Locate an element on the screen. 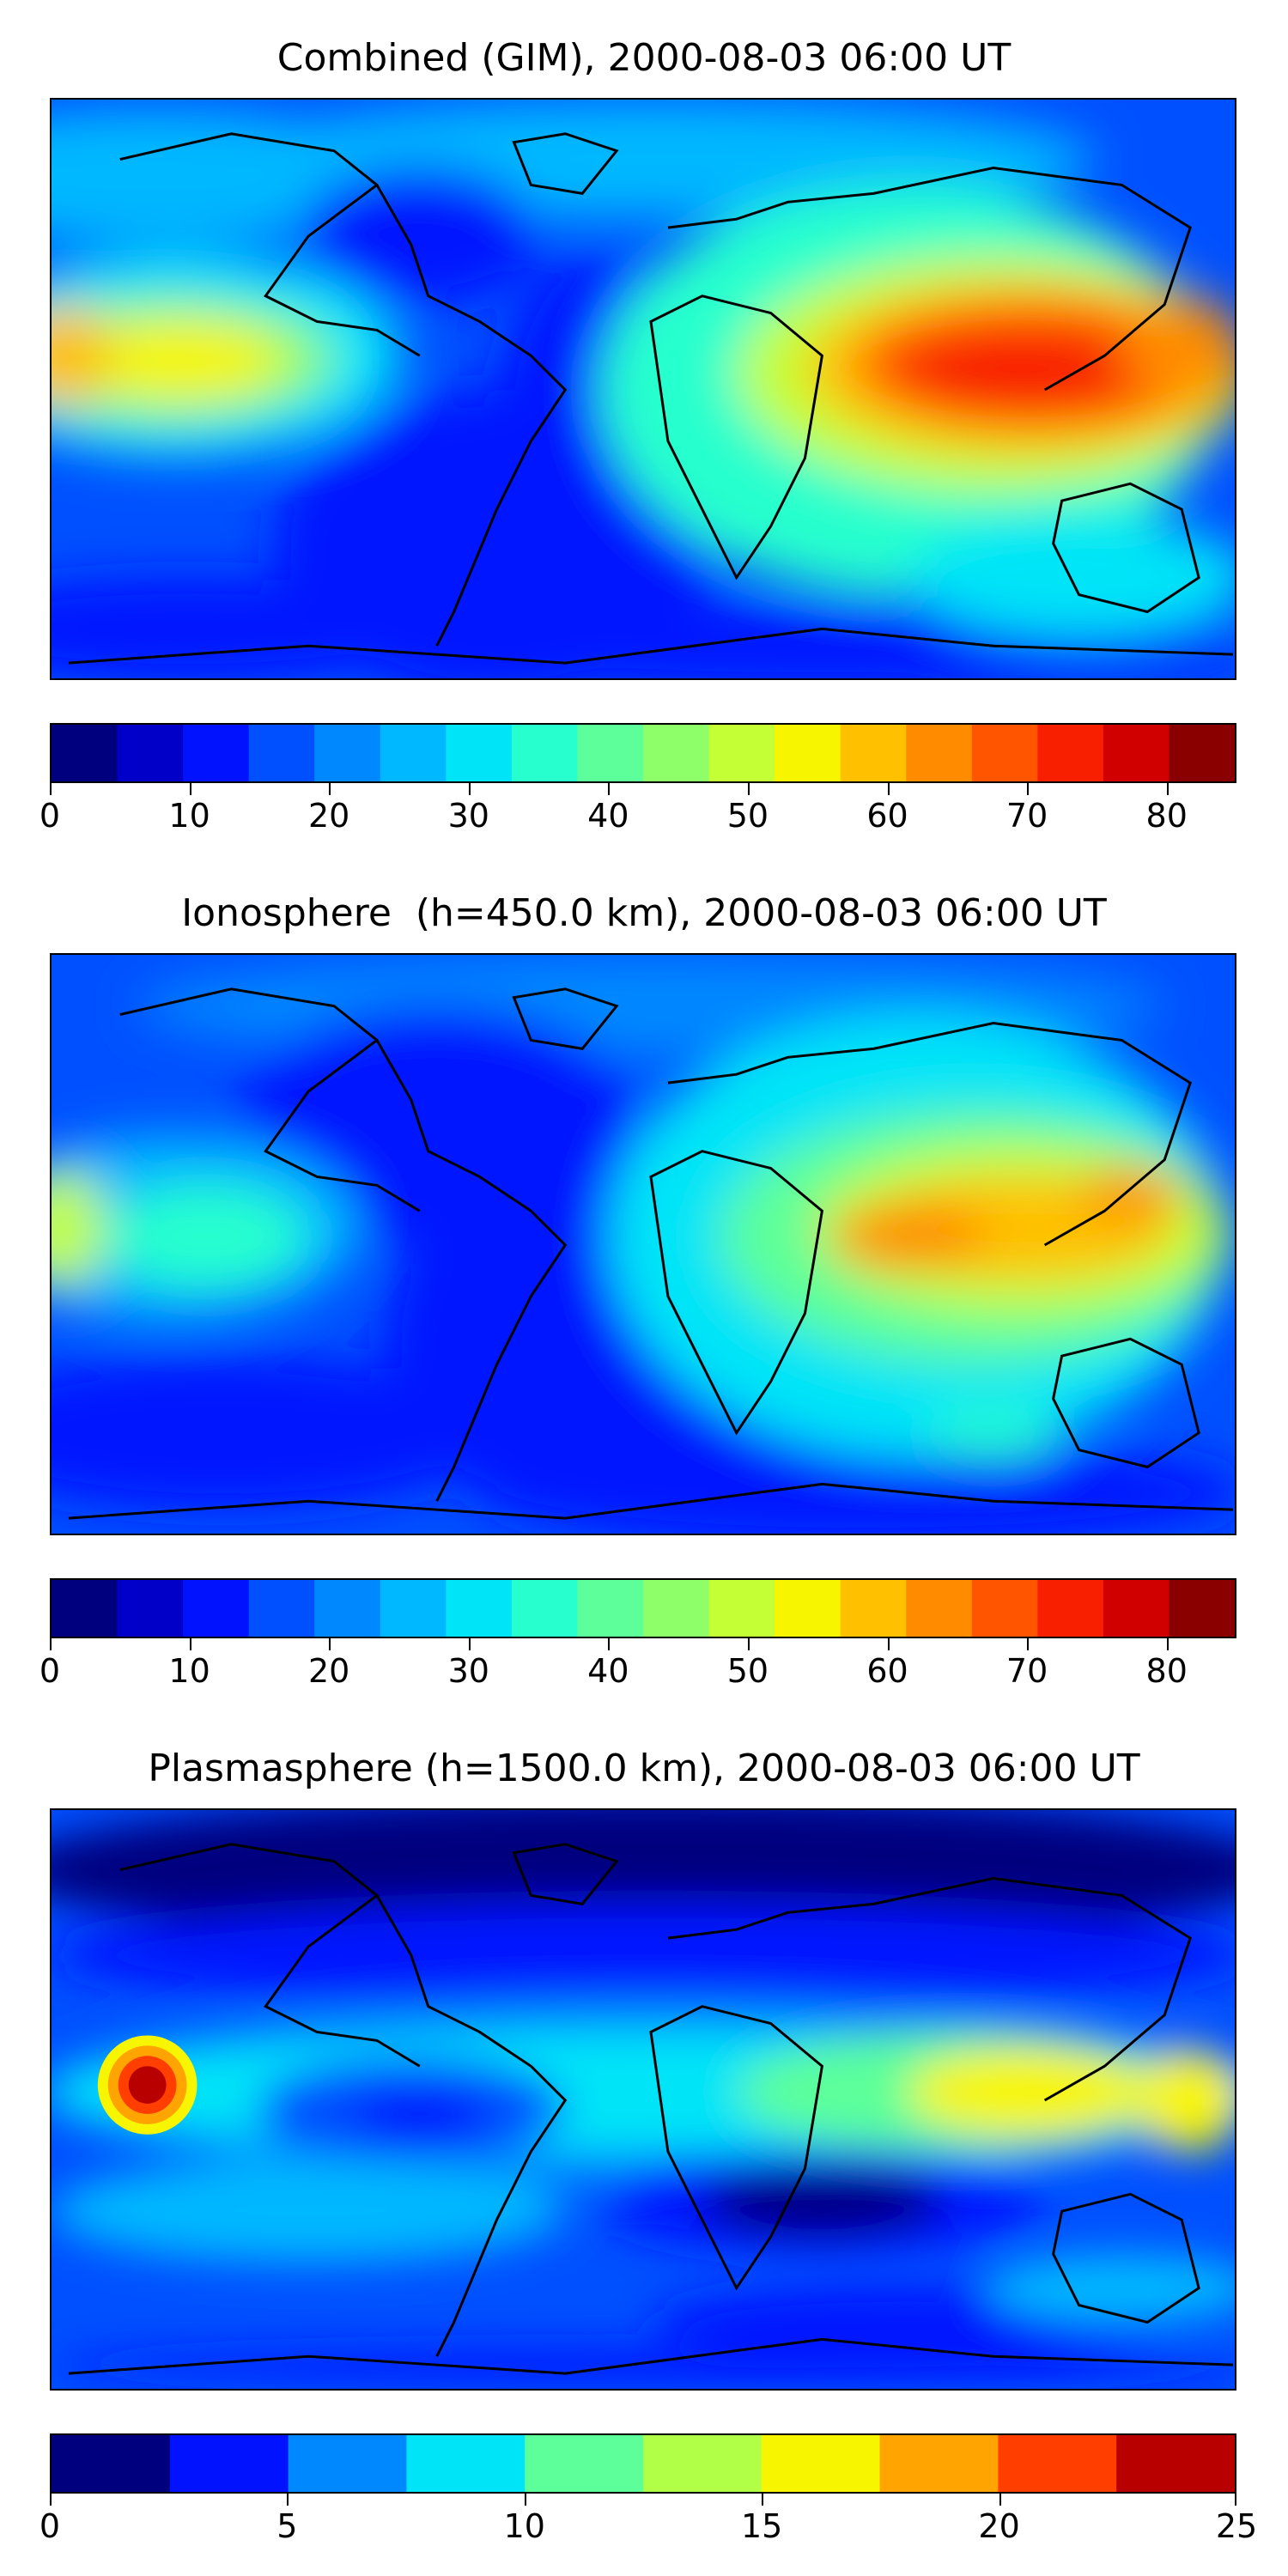 The height and width of the screenshot is (2576, 1288). panel-1-colorbar is located at coordinates (643, 753).